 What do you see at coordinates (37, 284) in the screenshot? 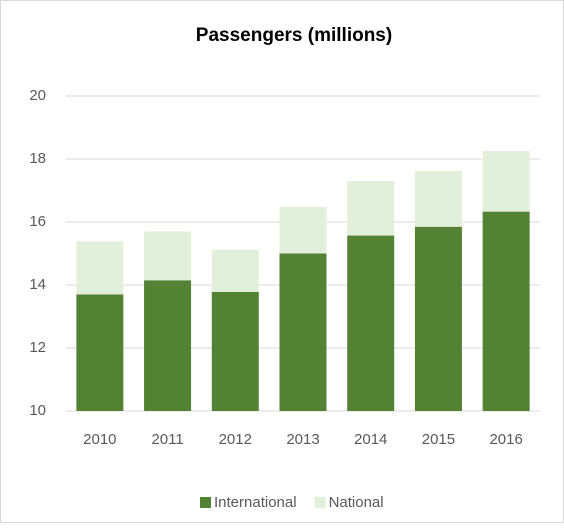
I see `y-tick-label: 14` at bounding box center [37, 284].